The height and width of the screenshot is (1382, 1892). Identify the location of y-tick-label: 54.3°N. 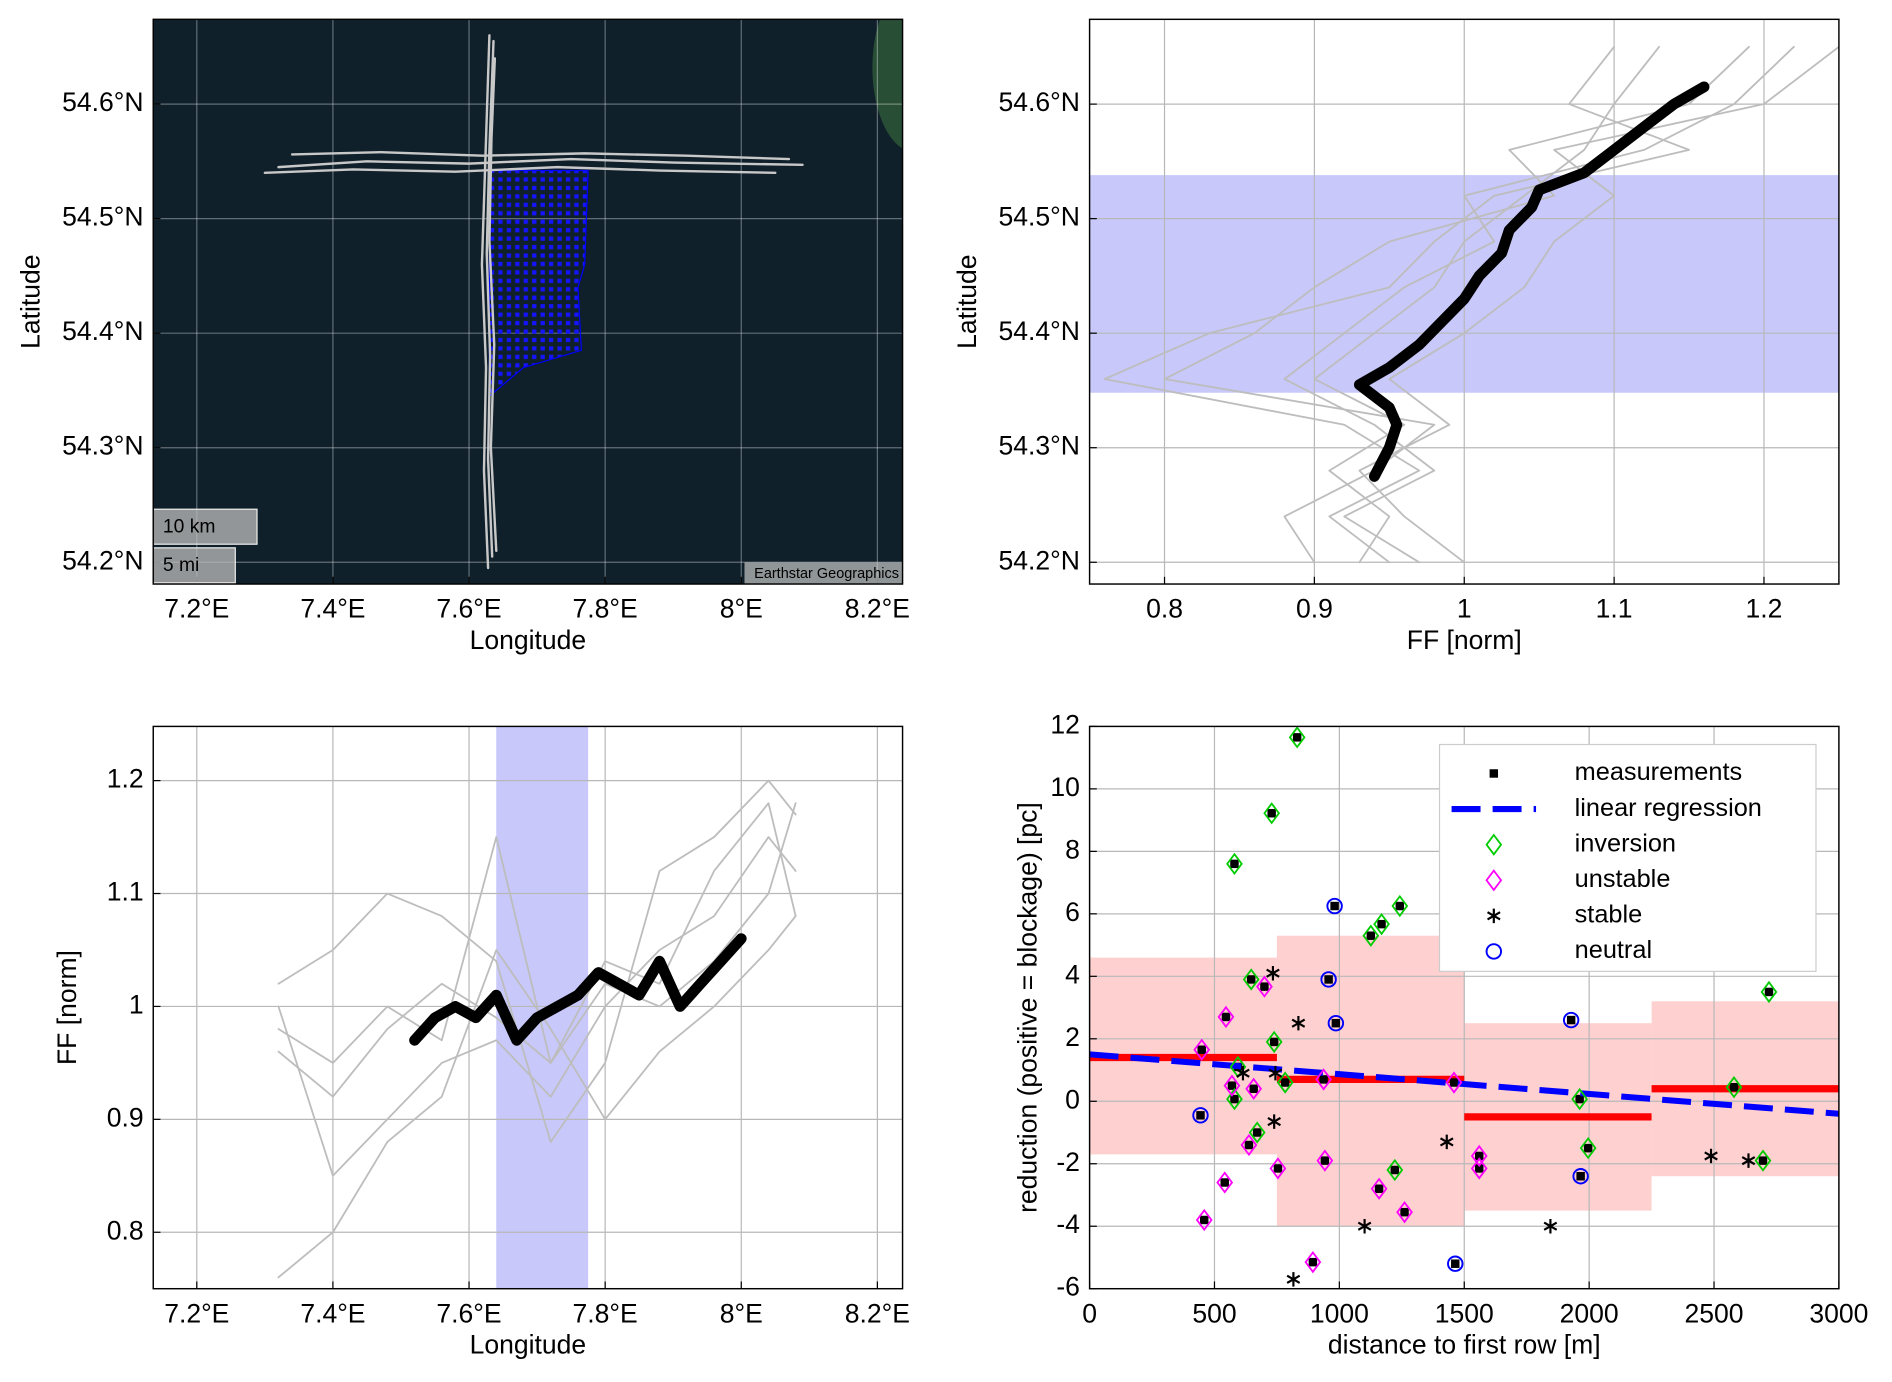
(1039, 446).